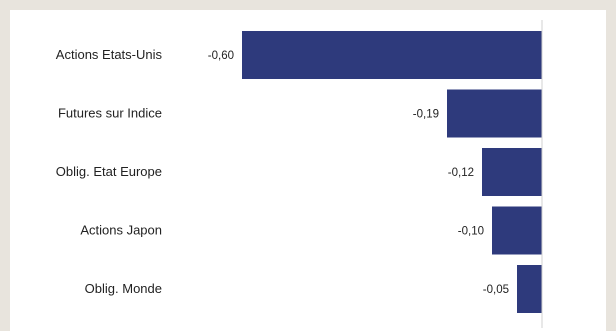  Describe the element at coordinates (123, 288) in the screenshot. I see `category-label: Oblig. Monde` at that location.